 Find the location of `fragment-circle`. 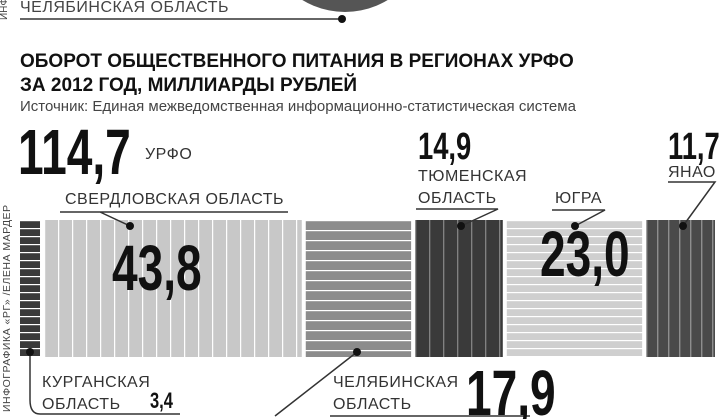

fragment-circle is located at coordinates (345, 6).